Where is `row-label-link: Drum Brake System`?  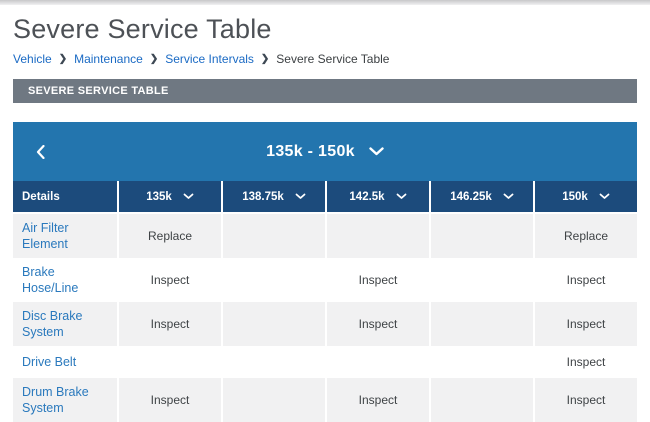
row-label-link: Drum Brake System is located at coordinates (55, 400).